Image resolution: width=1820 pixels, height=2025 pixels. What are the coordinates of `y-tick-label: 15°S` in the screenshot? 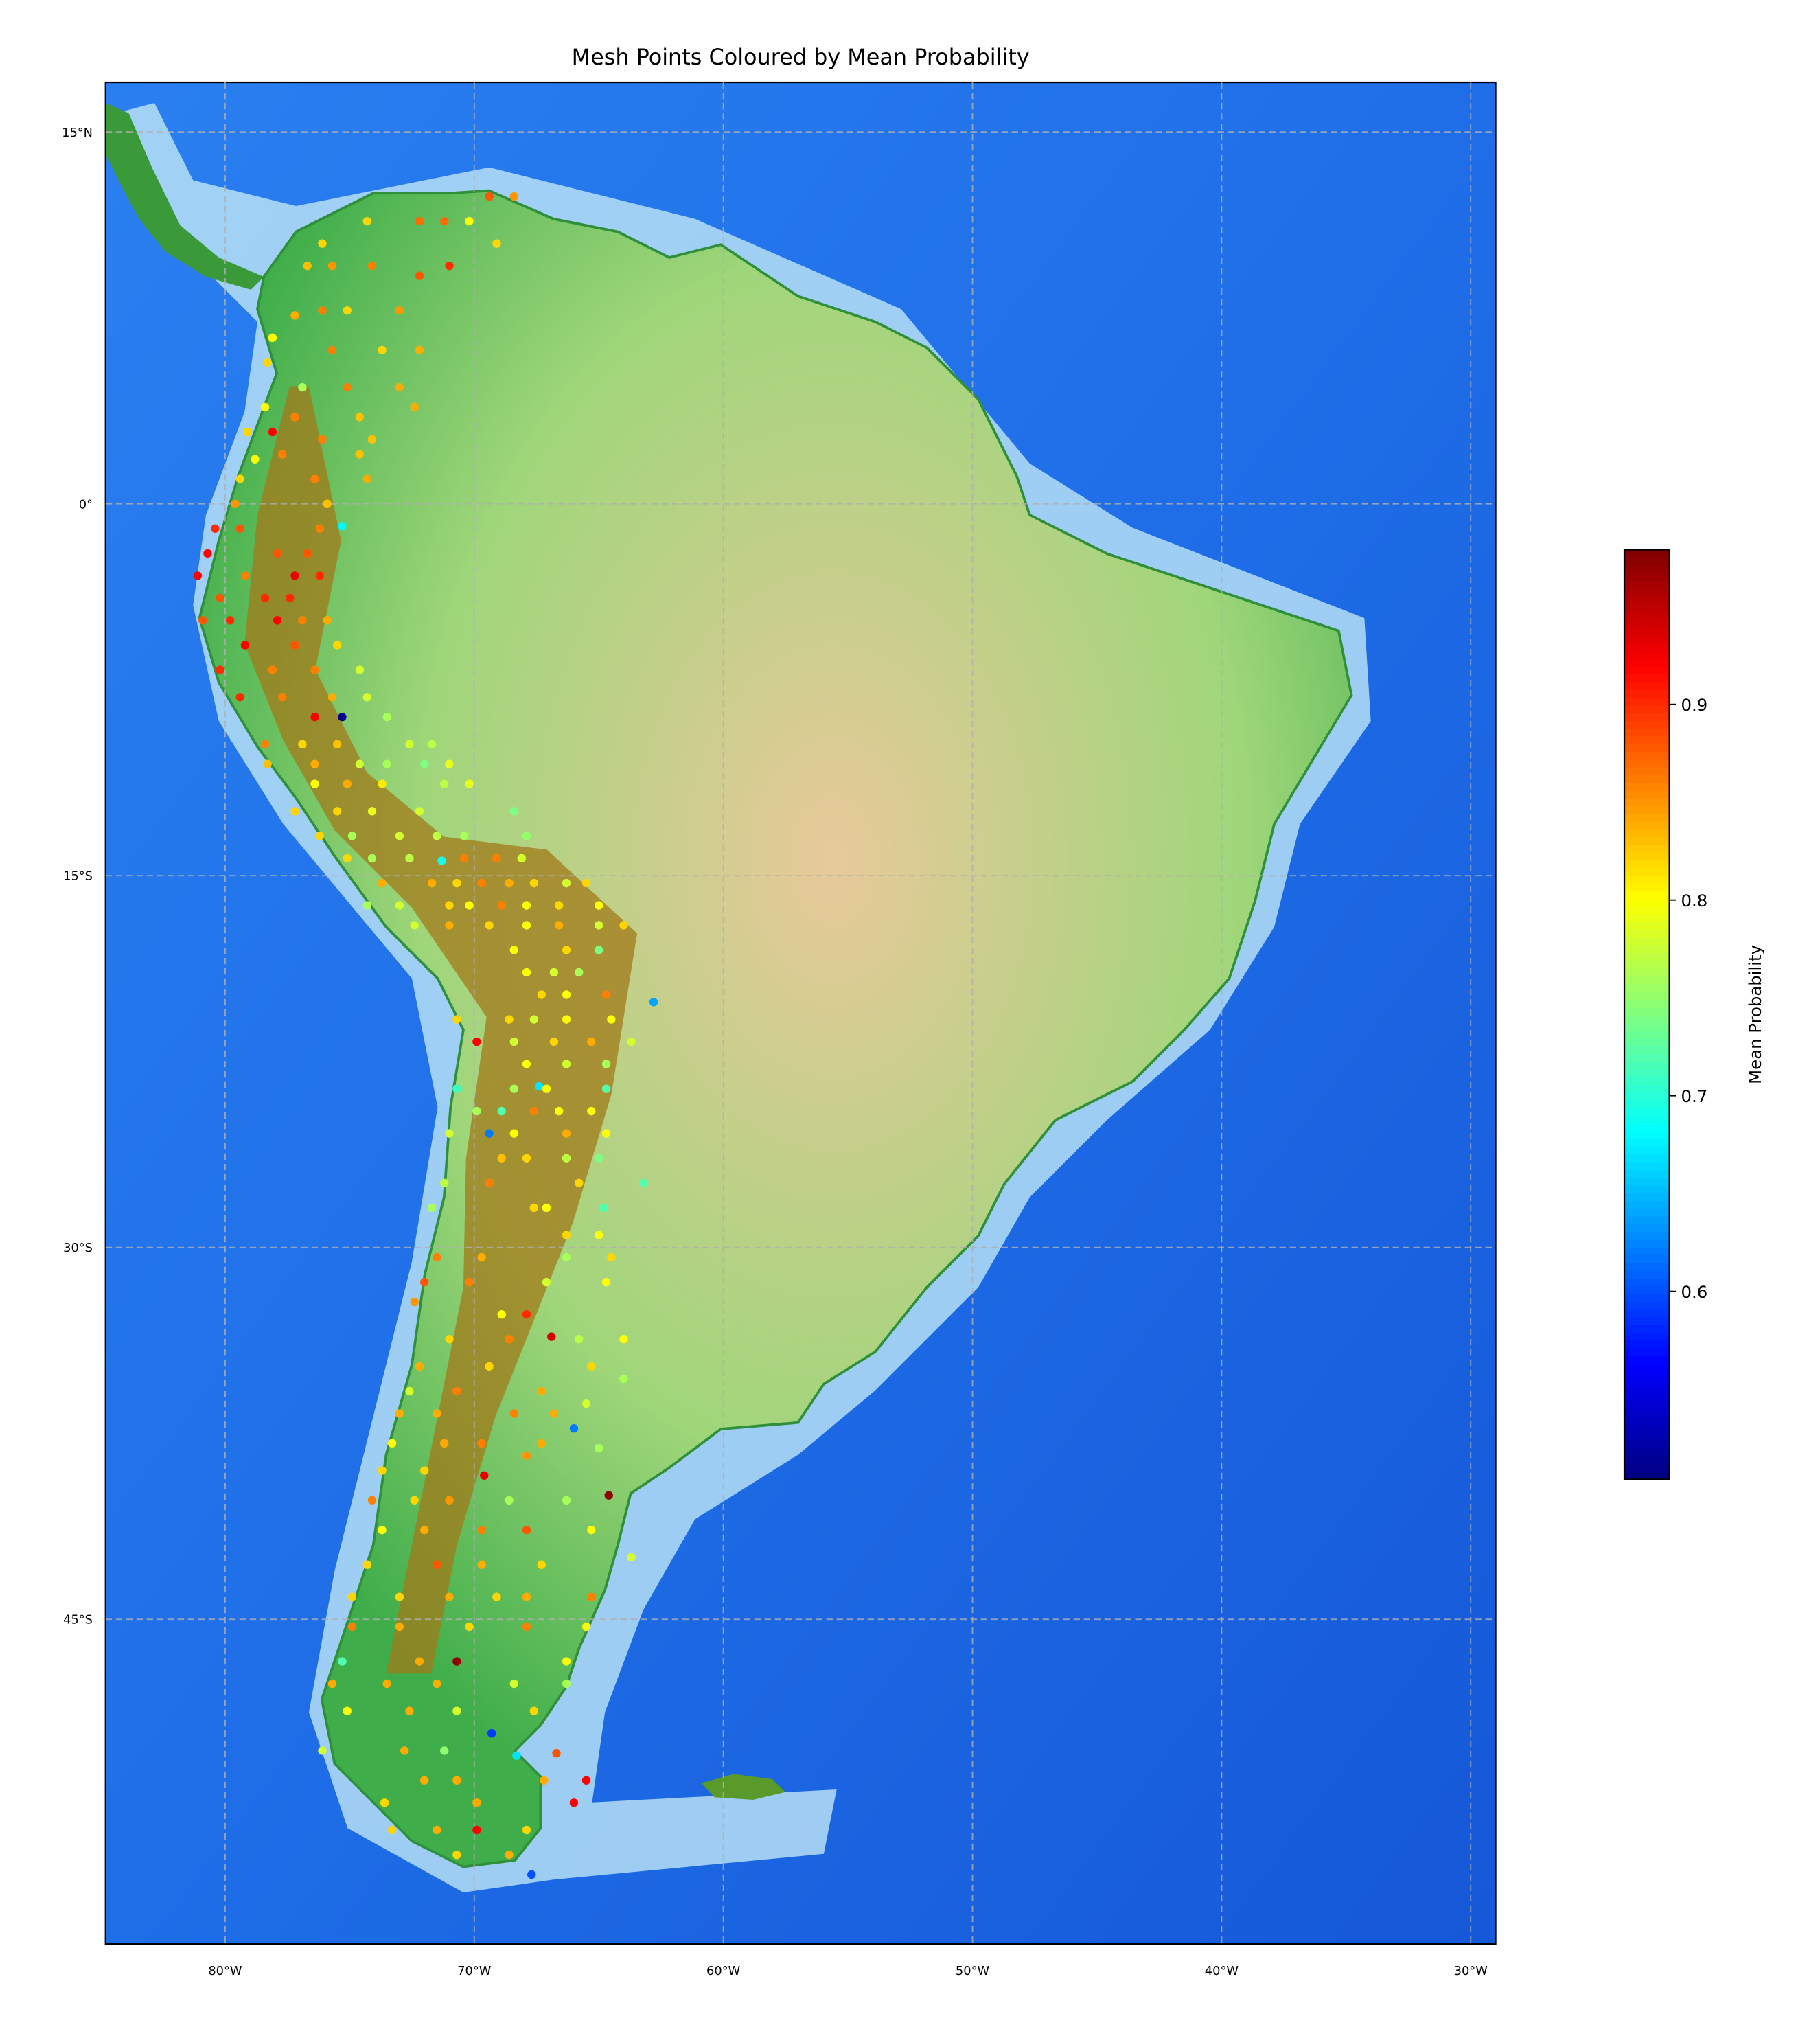 It's located at (78, 876).